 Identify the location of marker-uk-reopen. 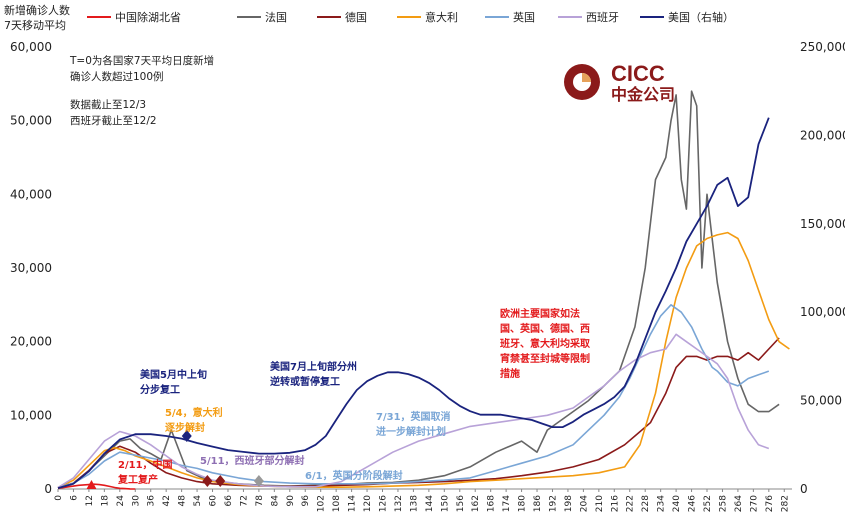
(258, 481).